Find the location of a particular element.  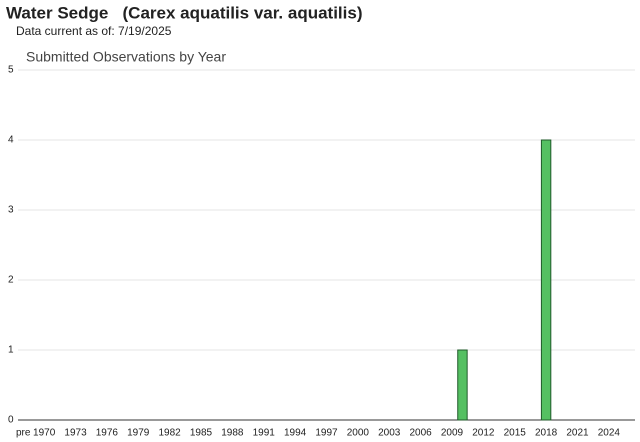

x-tick-label: 1997 is located at coordinates (326, 433).